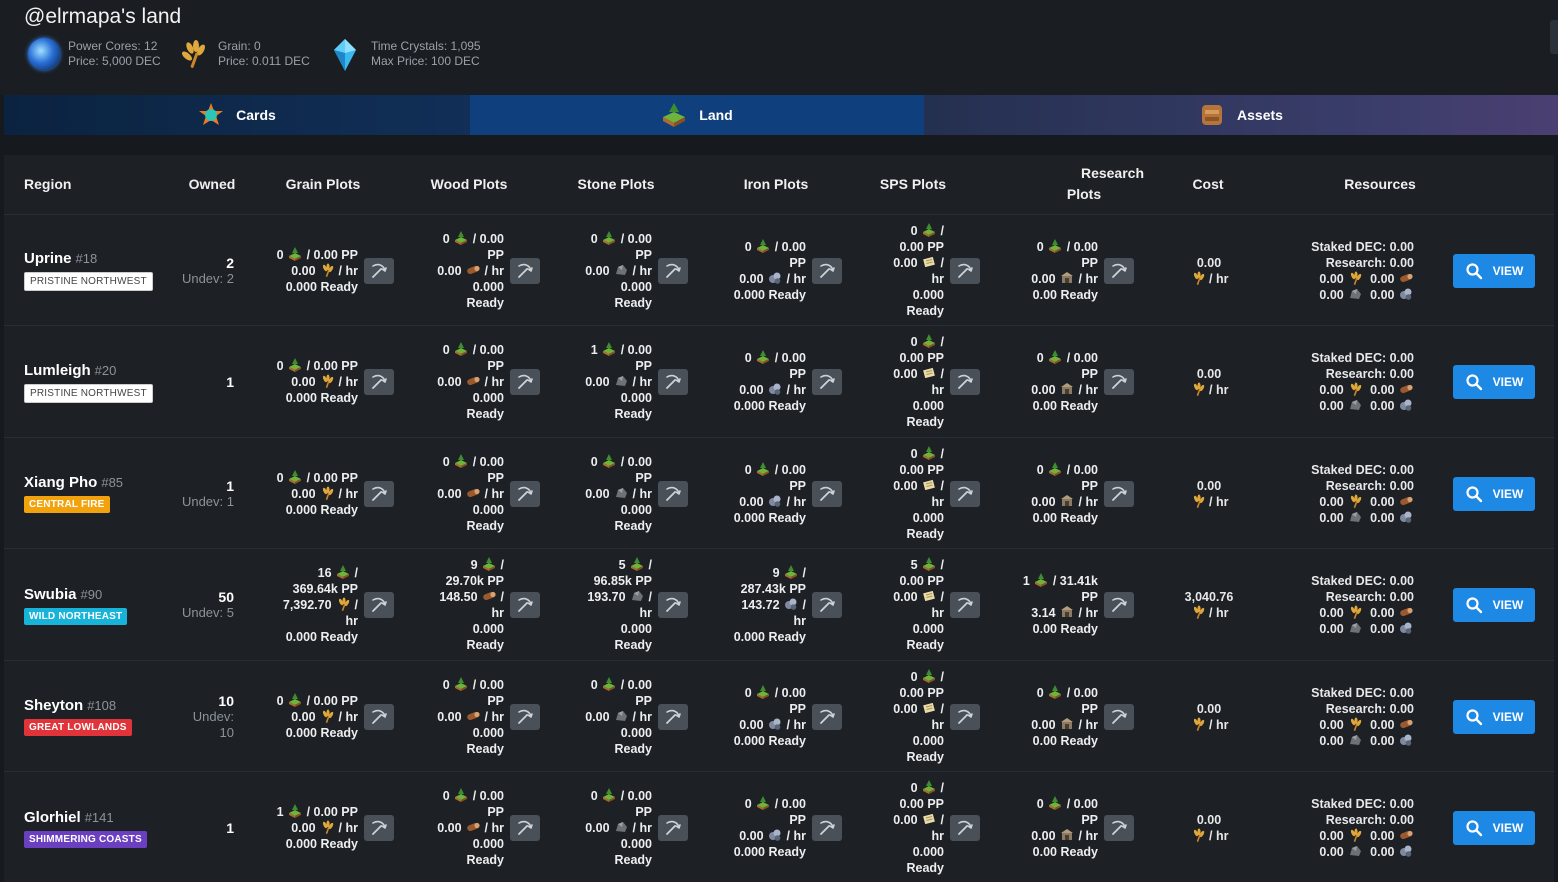 The width and height of the screenshot is (1558, 882). I want to click on tab-land: Land, so click(697, 115).